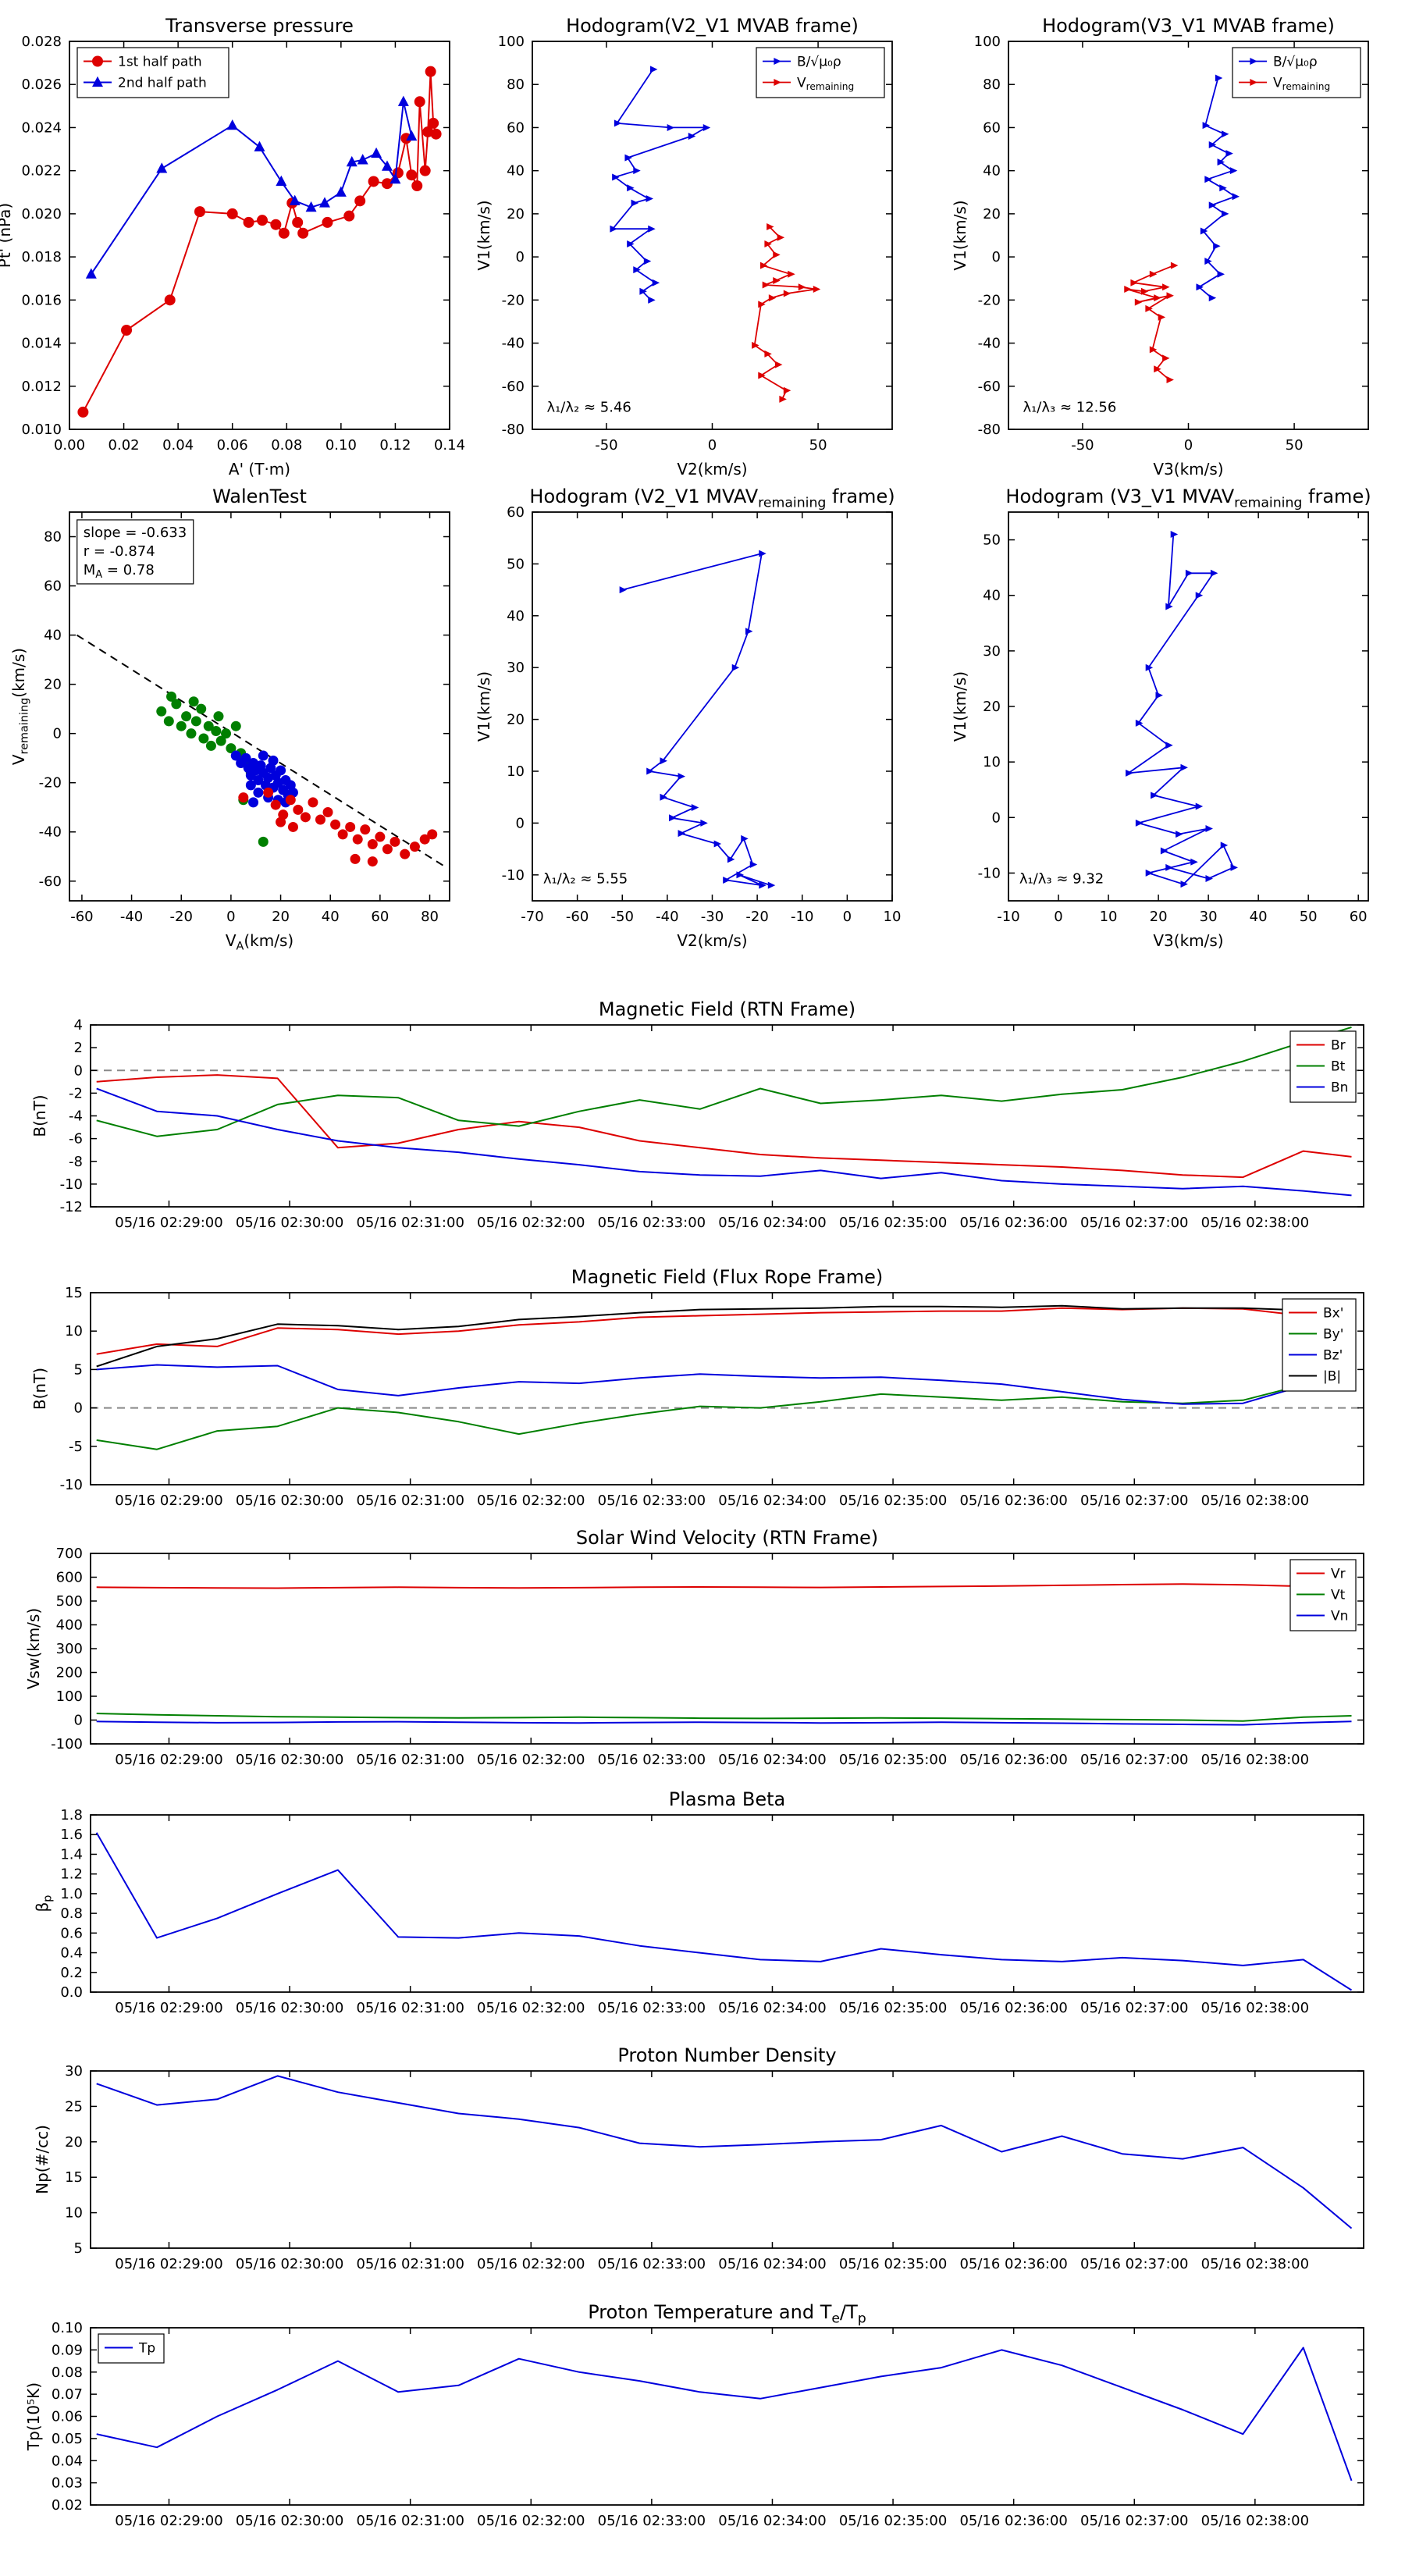  What do you see at coordinates (712, 940) in the screenshot?
I see `svg-text: V2(km/s)` at bounding box center [712, 940].